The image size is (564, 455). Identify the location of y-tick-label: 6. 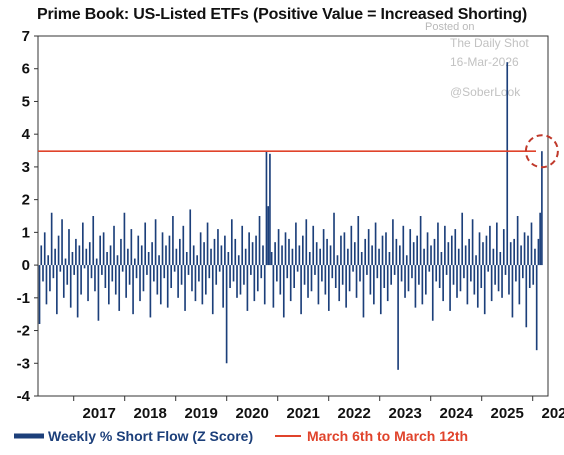
(26, 69).